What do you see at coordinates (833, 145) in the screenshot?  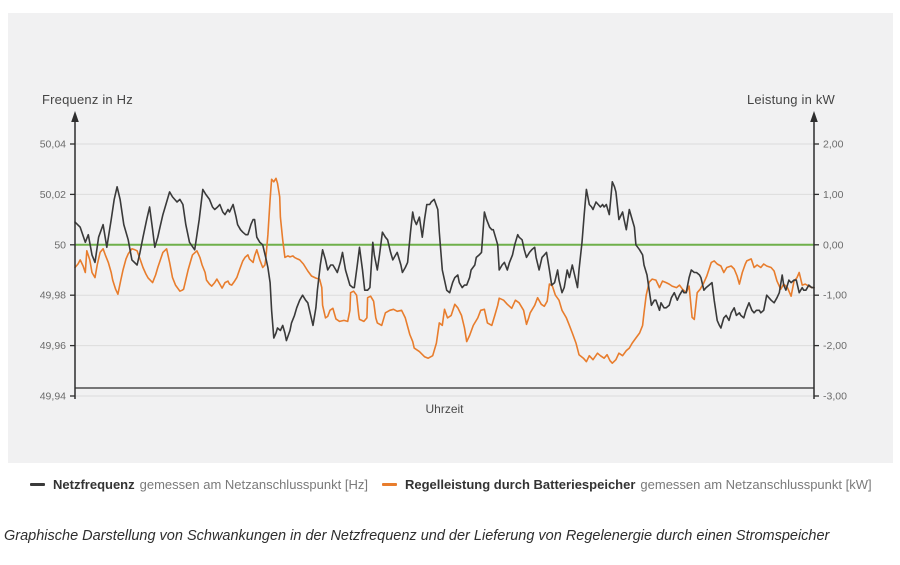 I see `y-tick-label-right: 2,00` at bounding box center [833, 145].